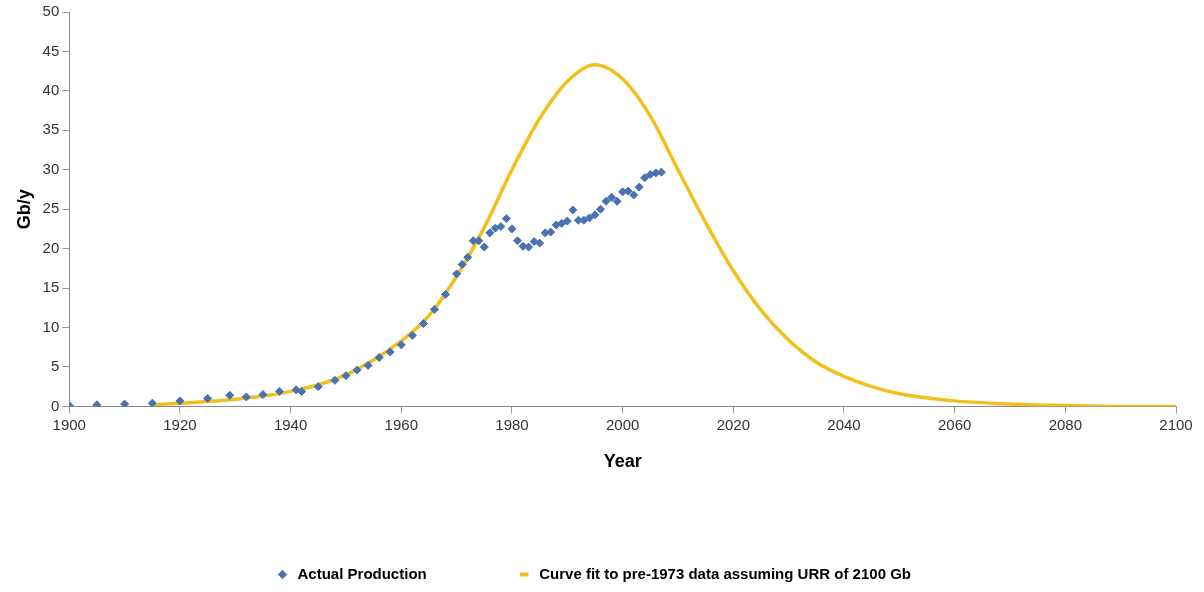 The height and width of the screenshot is (592, 1204). I want to click on legend-label: Actual Production, so click(362, 573).